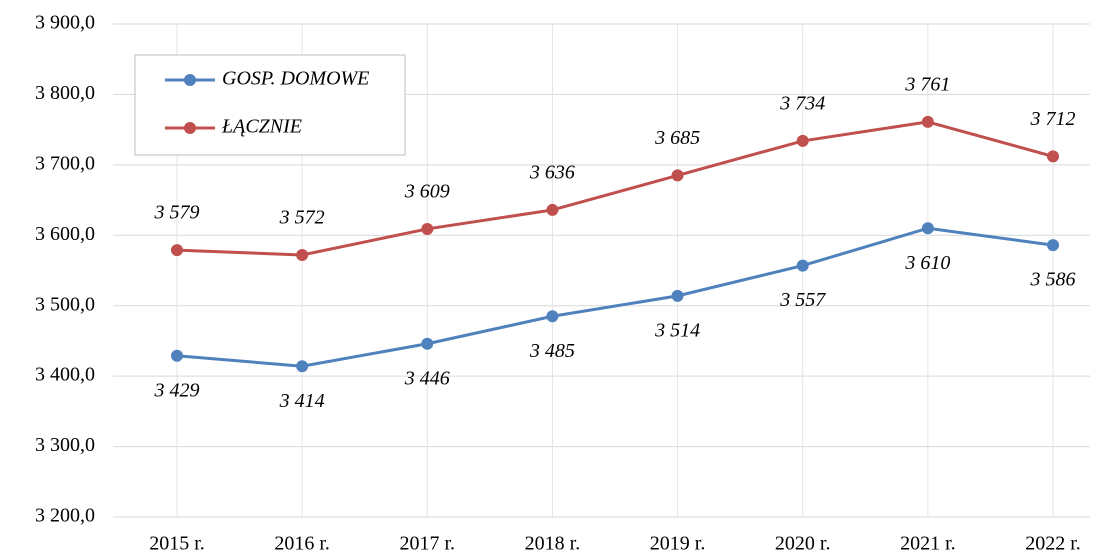 The image size is (1102, 557). Describe the element at coordinates (677, 138) in the screenshot. I see `data-label: 3 685` at that location.